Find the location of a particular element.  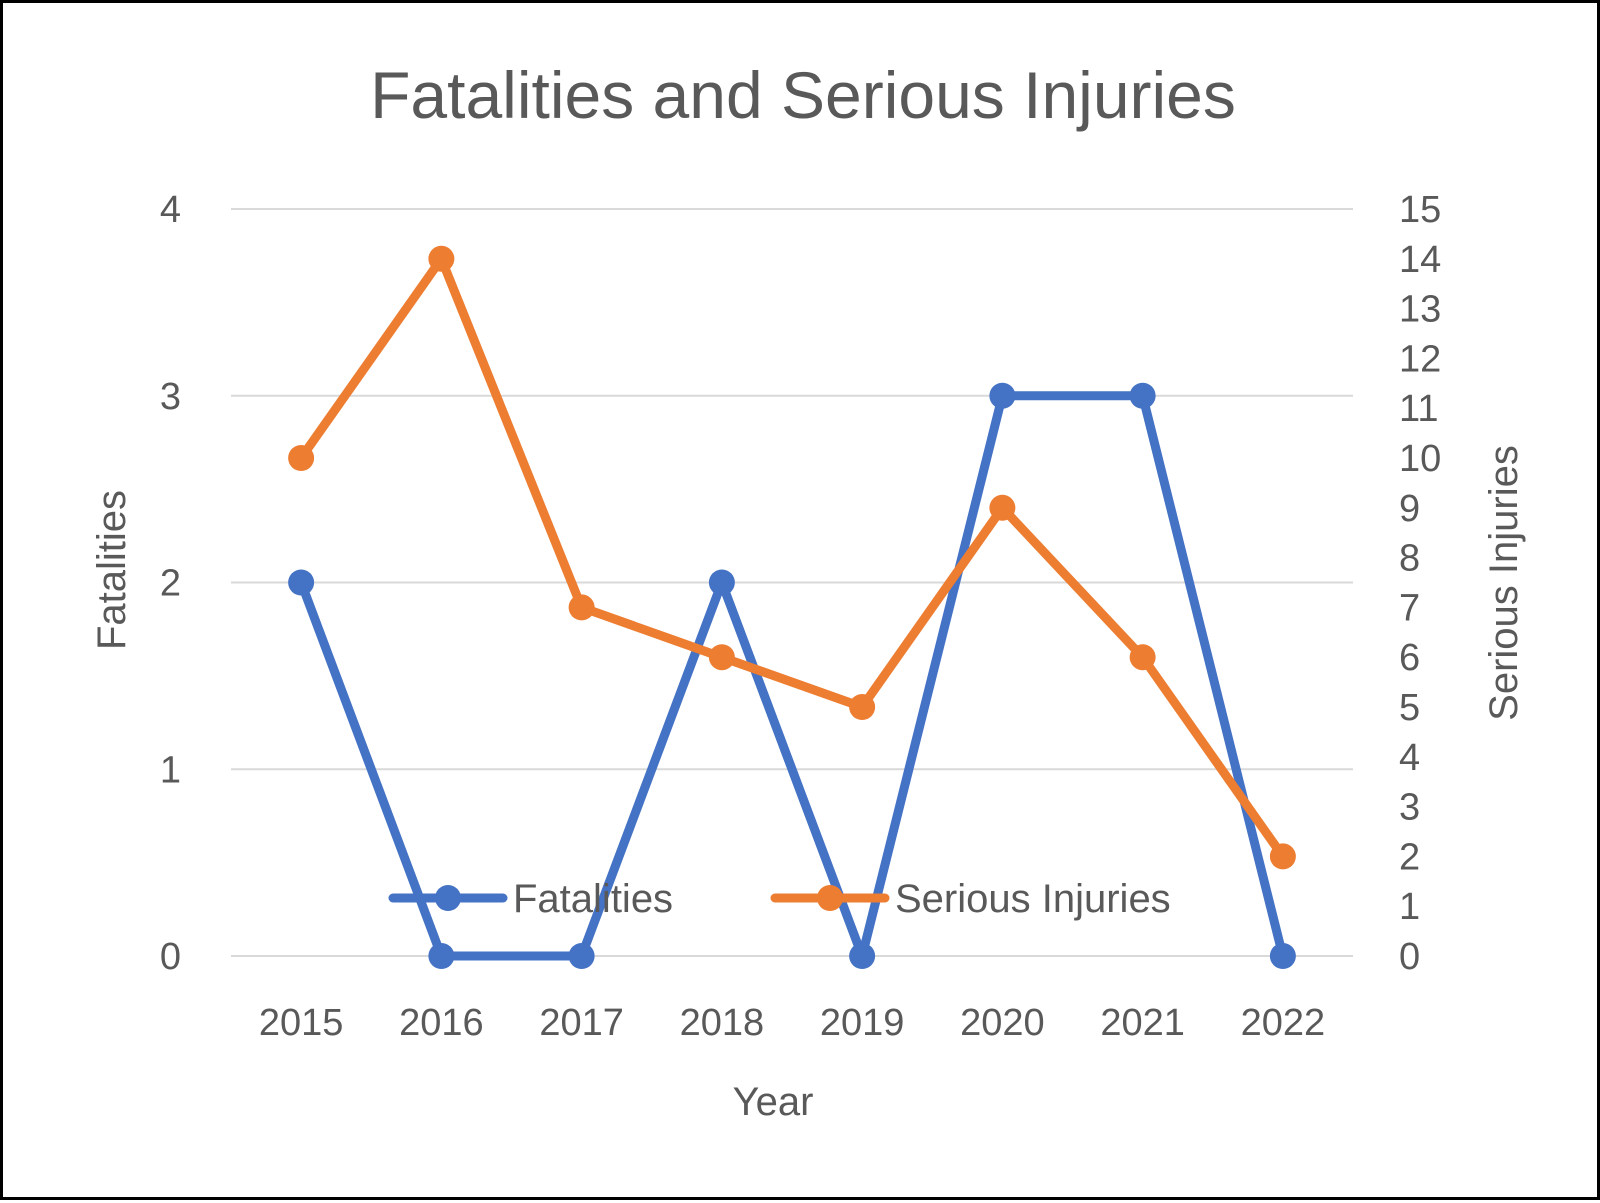

y-tick-label: 4 is located at coordinates (170, 210).